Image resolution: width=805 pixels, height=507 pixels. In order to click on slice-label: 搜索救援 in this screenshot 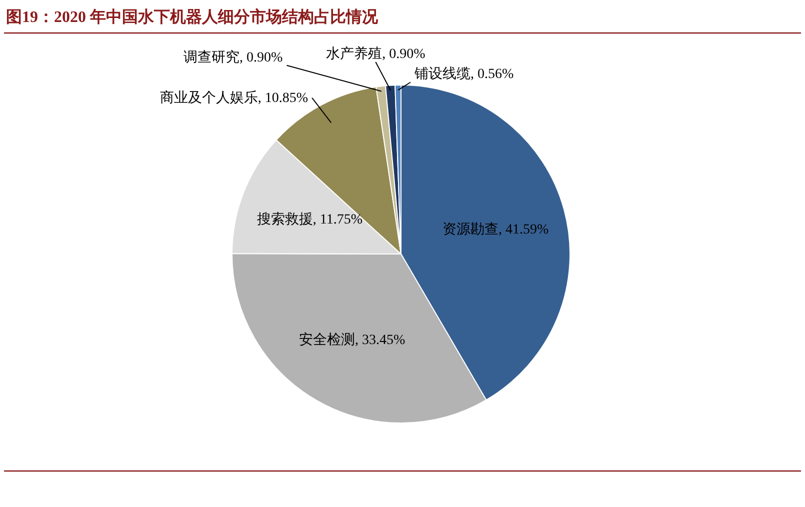, I will do `click(284, 219)`.